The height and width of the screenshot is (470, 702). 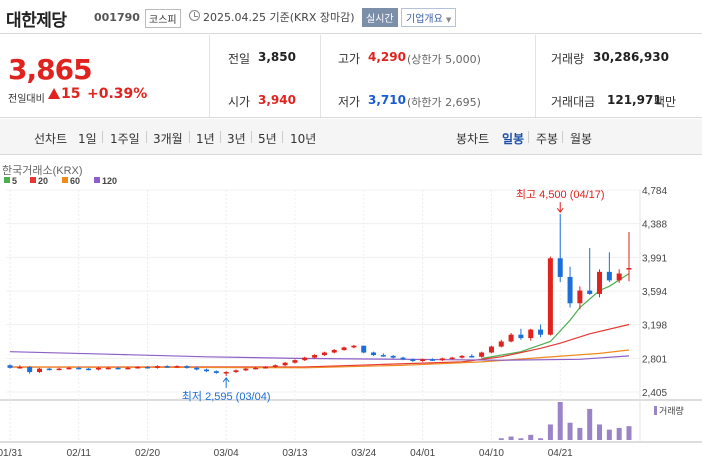 I want to click on up-arrow-icon, so click(x=226, y=382).